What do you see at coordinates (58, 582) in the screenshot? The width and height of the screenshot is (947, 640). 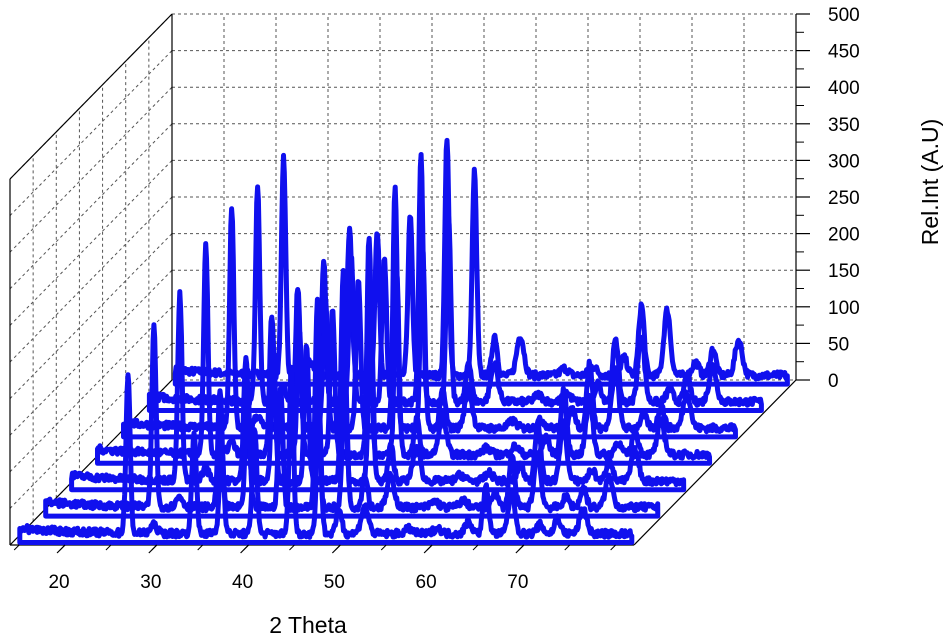 I see `x-tick-label: 20` at bounding box center [58, 582].